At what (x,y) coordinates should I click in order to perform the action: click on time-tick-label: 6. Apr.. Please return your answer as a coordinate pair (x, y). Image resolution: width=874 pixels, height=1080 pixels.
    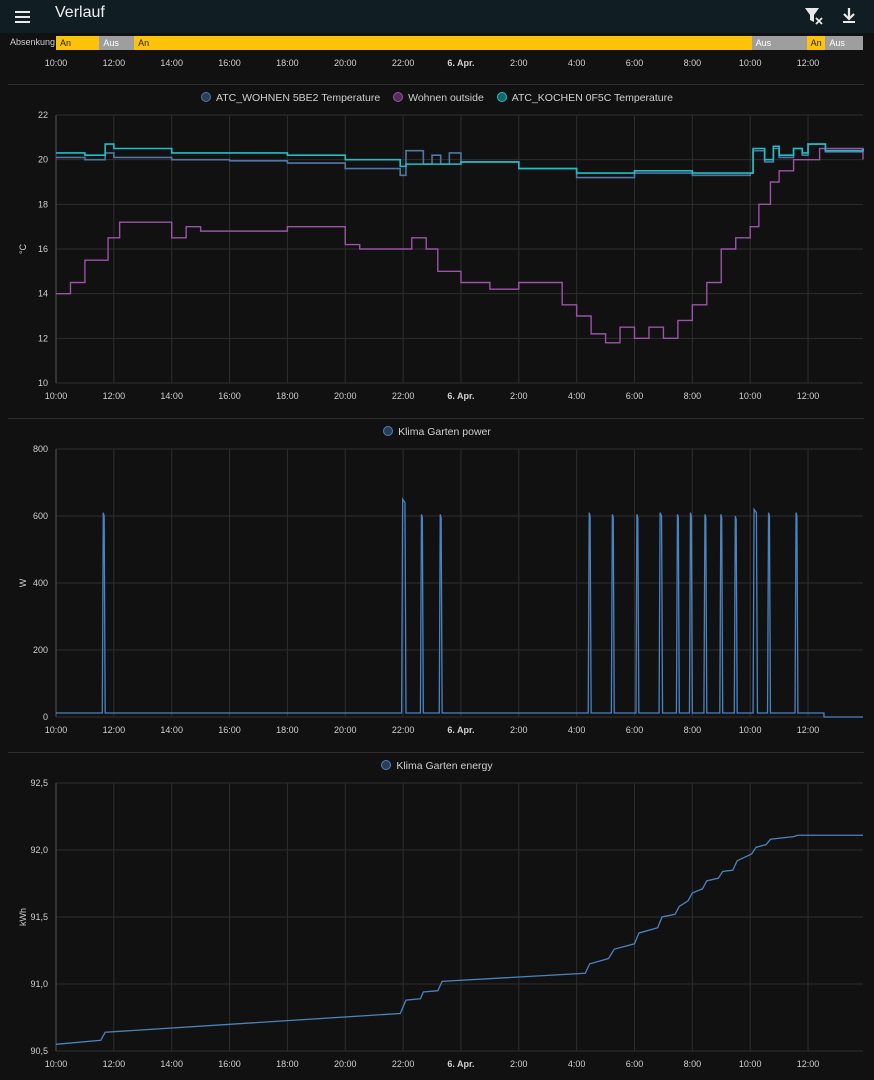
    Looking at the image, I should click on (461, 63).